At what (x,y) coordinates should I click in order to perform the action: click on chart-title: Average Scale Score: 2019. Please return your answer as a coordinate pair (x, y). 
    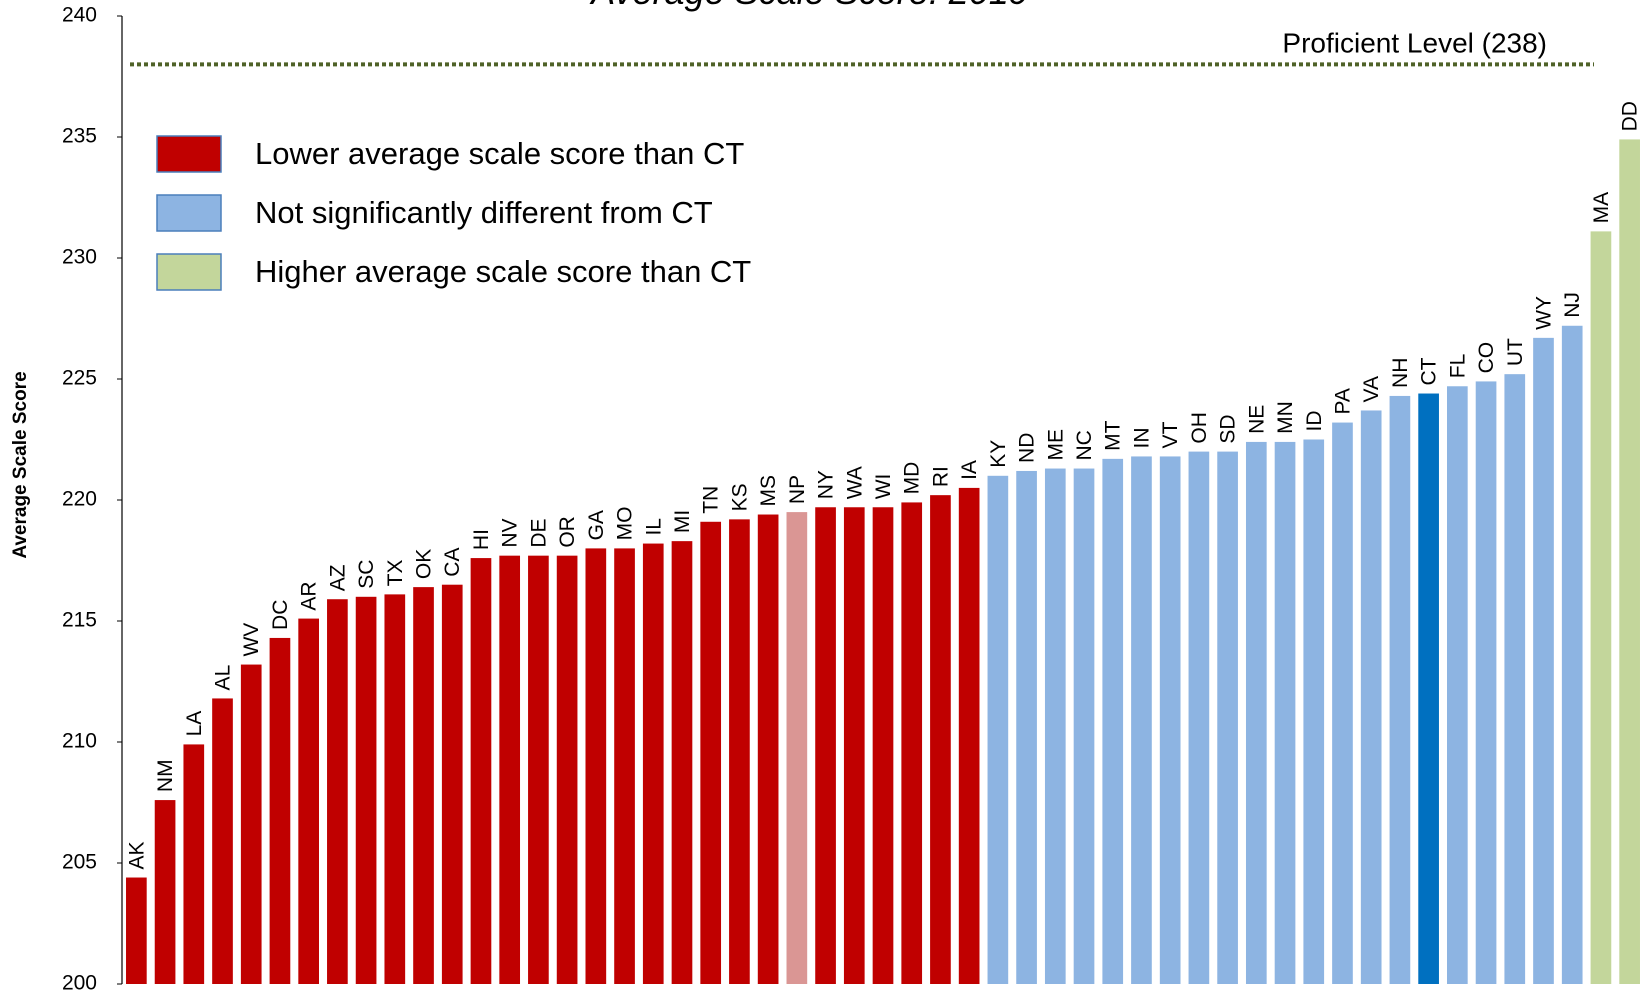
    Looking at the image, I should click on (809, 6).